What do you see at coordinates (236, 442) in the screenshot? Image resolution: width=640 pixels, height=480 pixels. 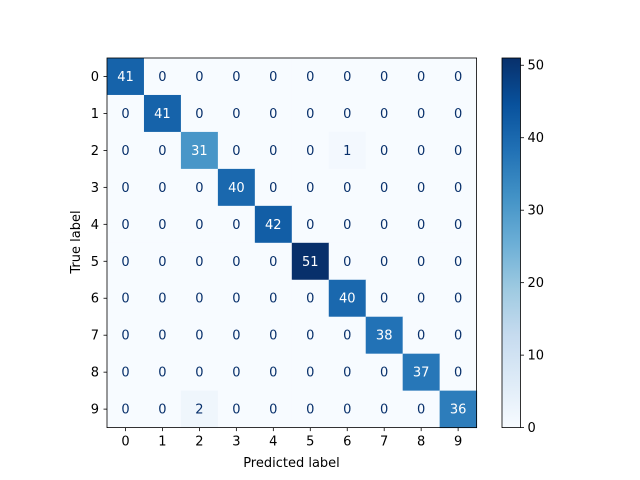 I see `x-tick-label: 3` at bounding box center [236, 442].